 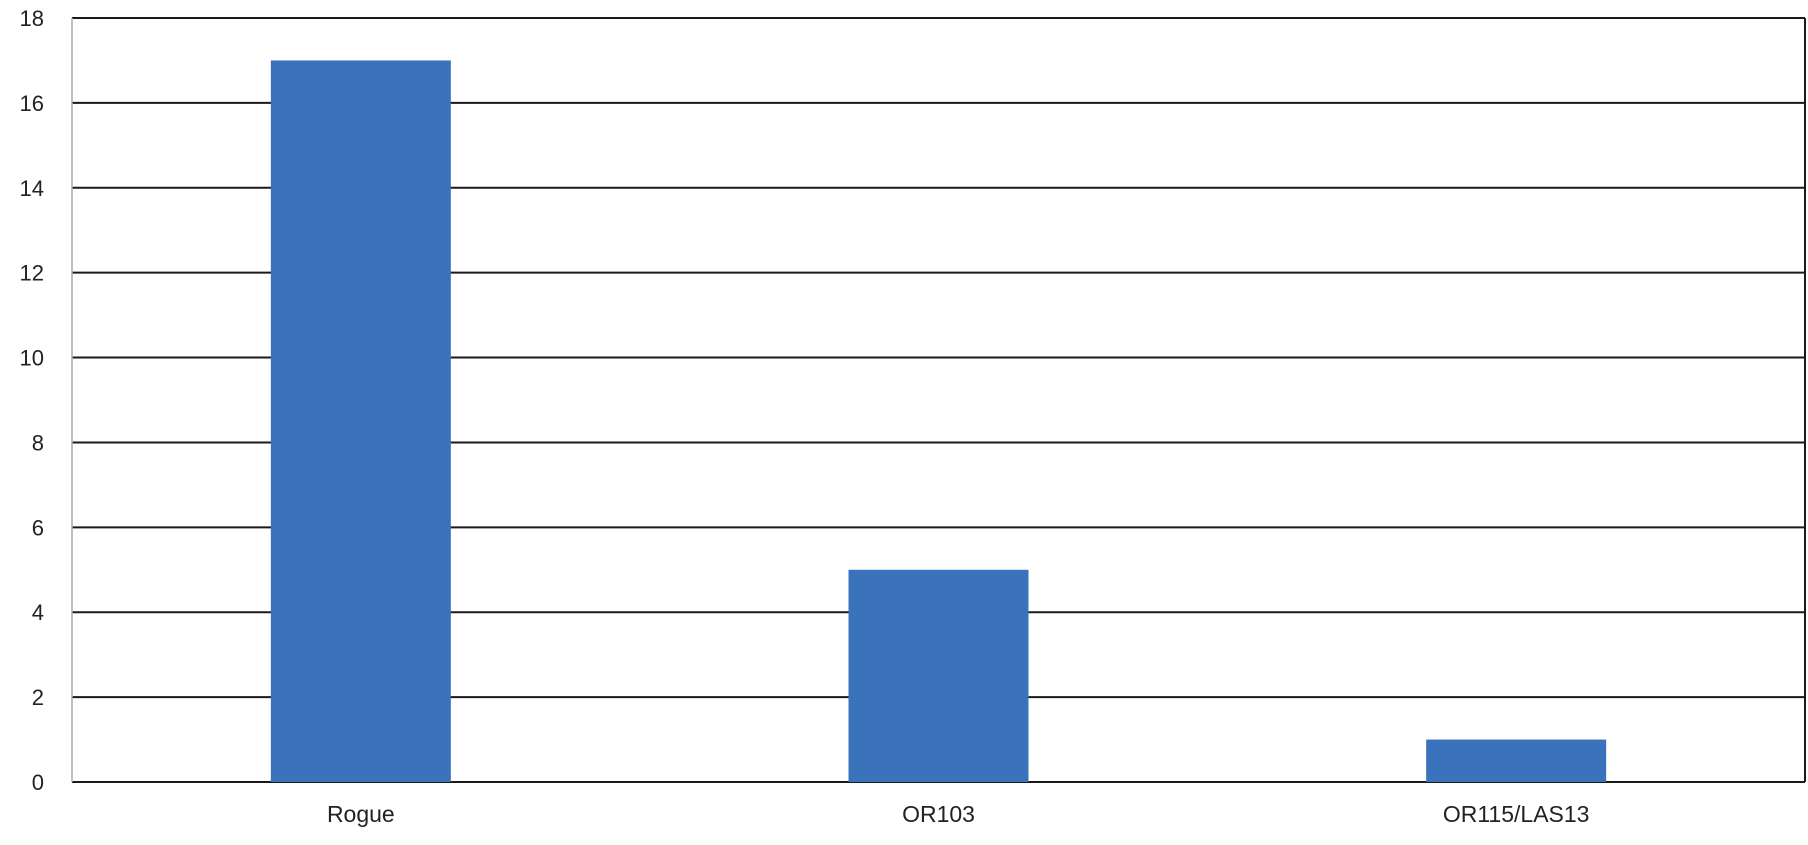 I want to click on y-tick-label: 10, so click(x=32, y=358).